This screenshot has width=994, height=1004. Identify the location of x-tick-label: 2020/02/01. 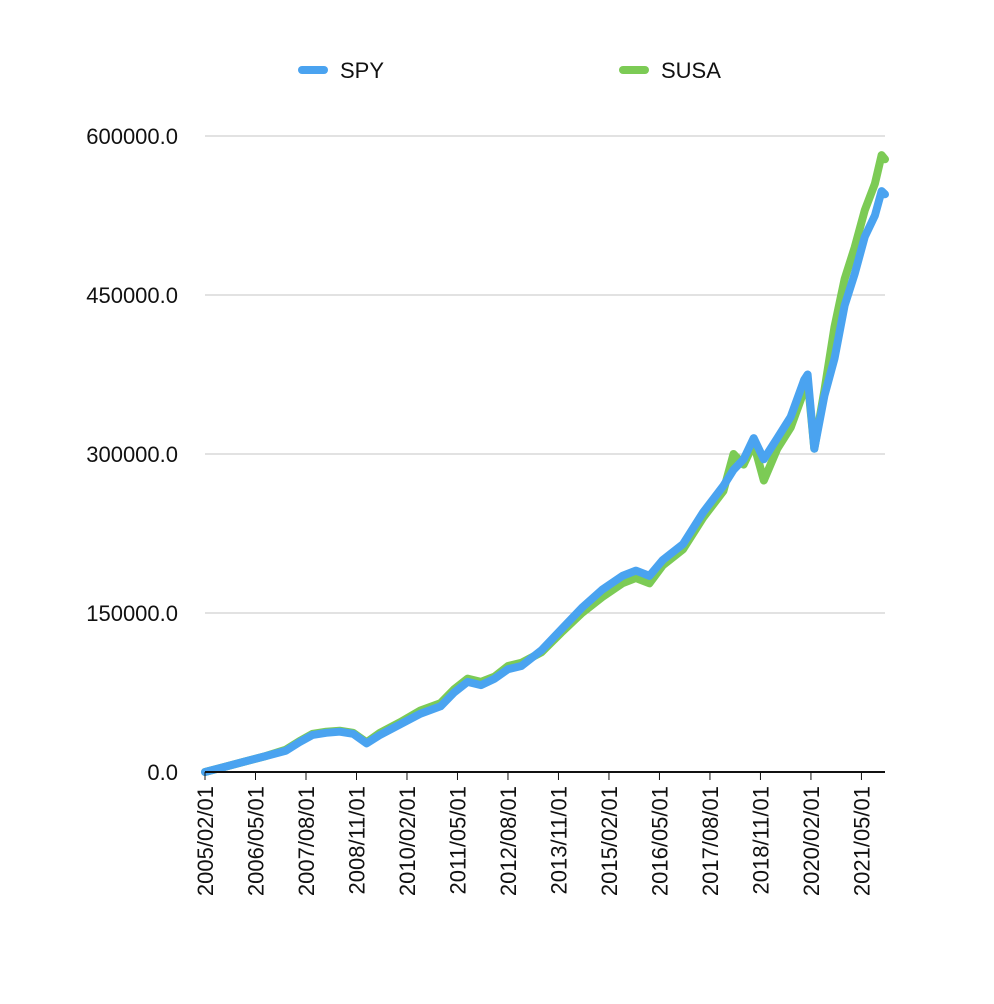
(811, 841).